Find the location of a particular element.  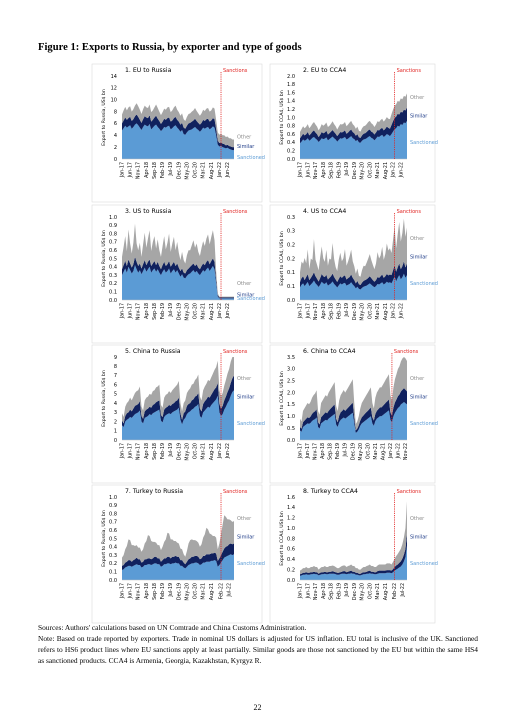

page-number: 22 is located at coordinates (257, 707).